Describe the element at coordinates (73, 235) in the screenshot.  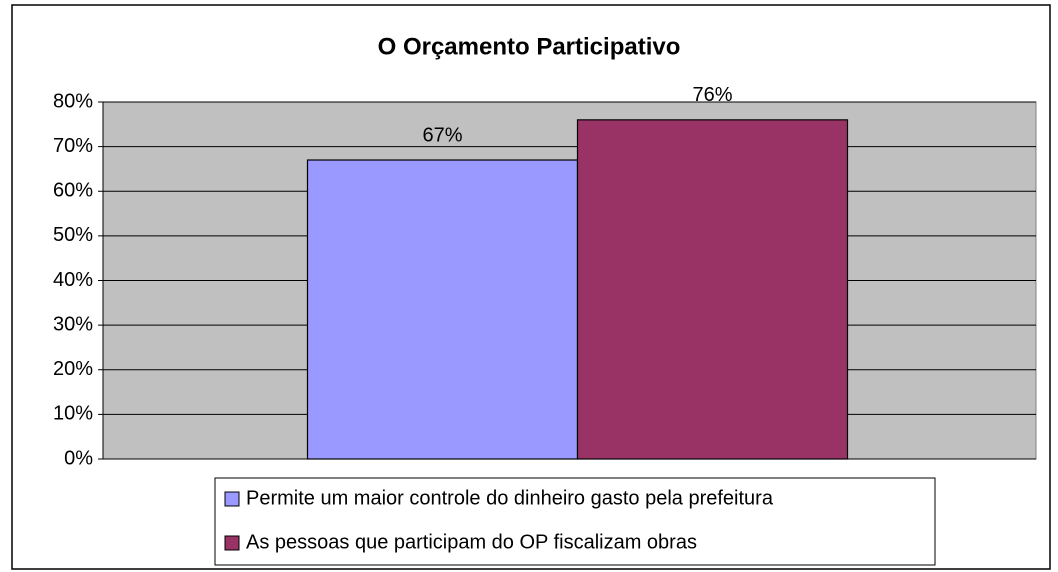
I see `y-tick-label: 50%` at that location.